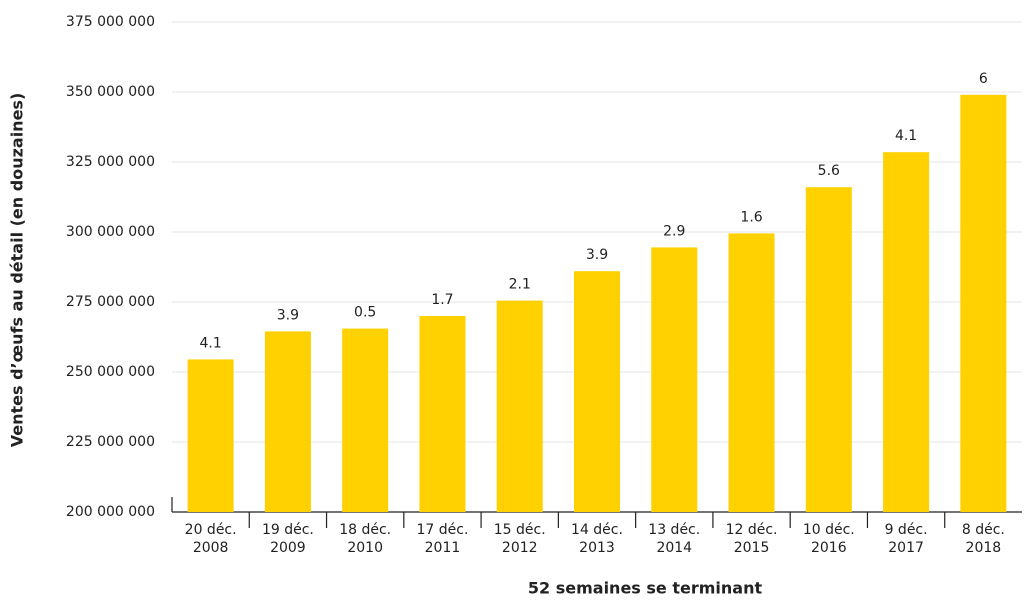 The height and width of the screenshot is (607, 1025). Describe the element at coordinates (906, 548) in the screenshot. I see `x-tick-label-line: 2017` at that location.